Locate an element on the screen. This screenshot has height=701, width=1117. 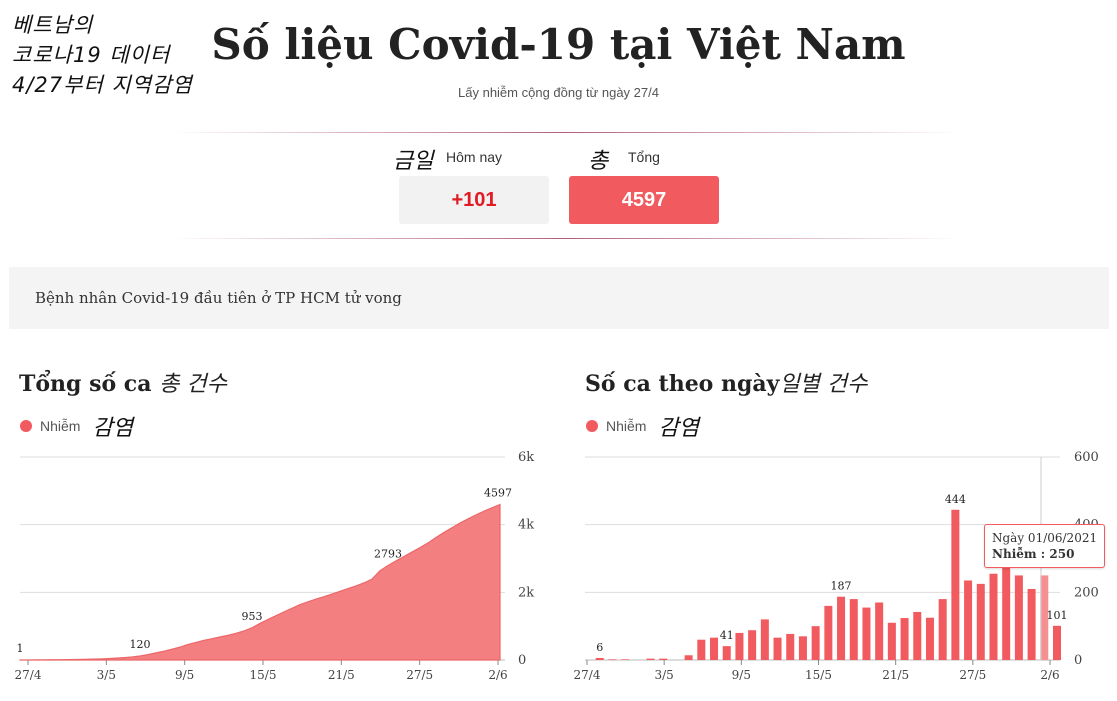
daily-chart-tooltip: Ngày 01/06/2021 Nhiễm : 250 is located at coordinates (1045, 546).